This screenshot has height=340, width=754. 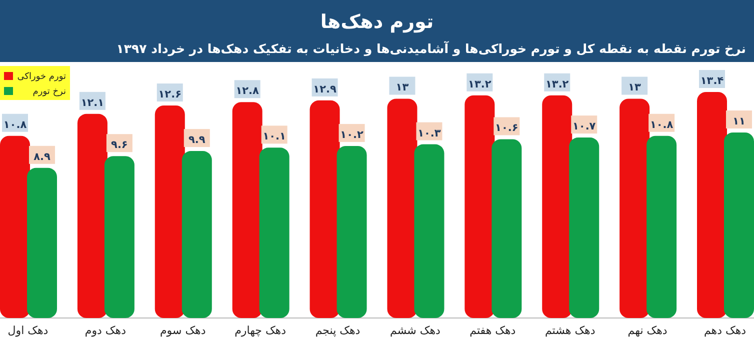 I want to click on data-label: ۸.۹, so click(x=42, y=156).